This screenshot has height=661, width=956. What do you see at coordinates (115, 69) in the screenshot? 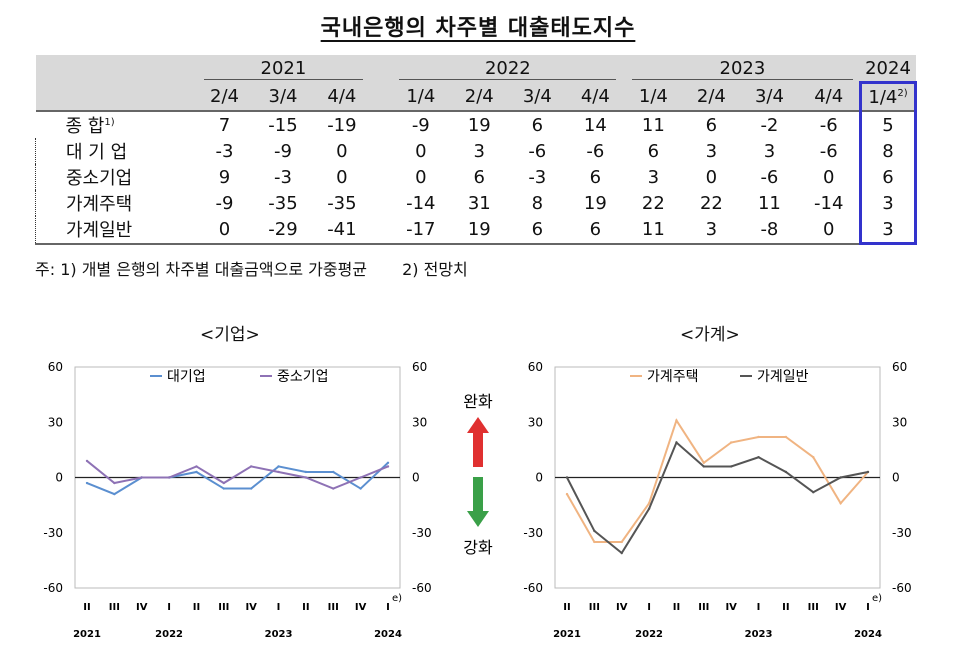
I see `corner-cell` at bounding box center [115, 69].